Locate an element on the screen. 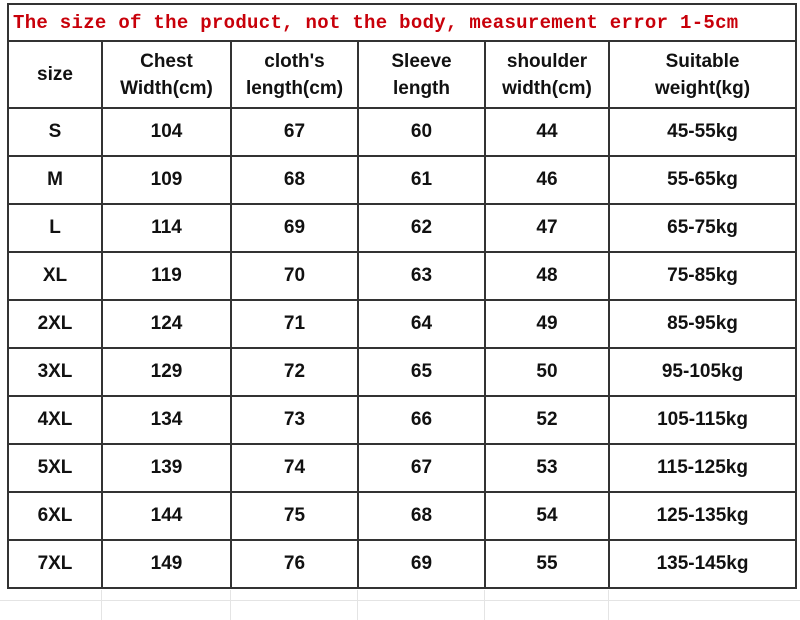 The height and width of the screenshot is (620, 800). cell-chest-width: 149 is located at coordinates (166, 564).